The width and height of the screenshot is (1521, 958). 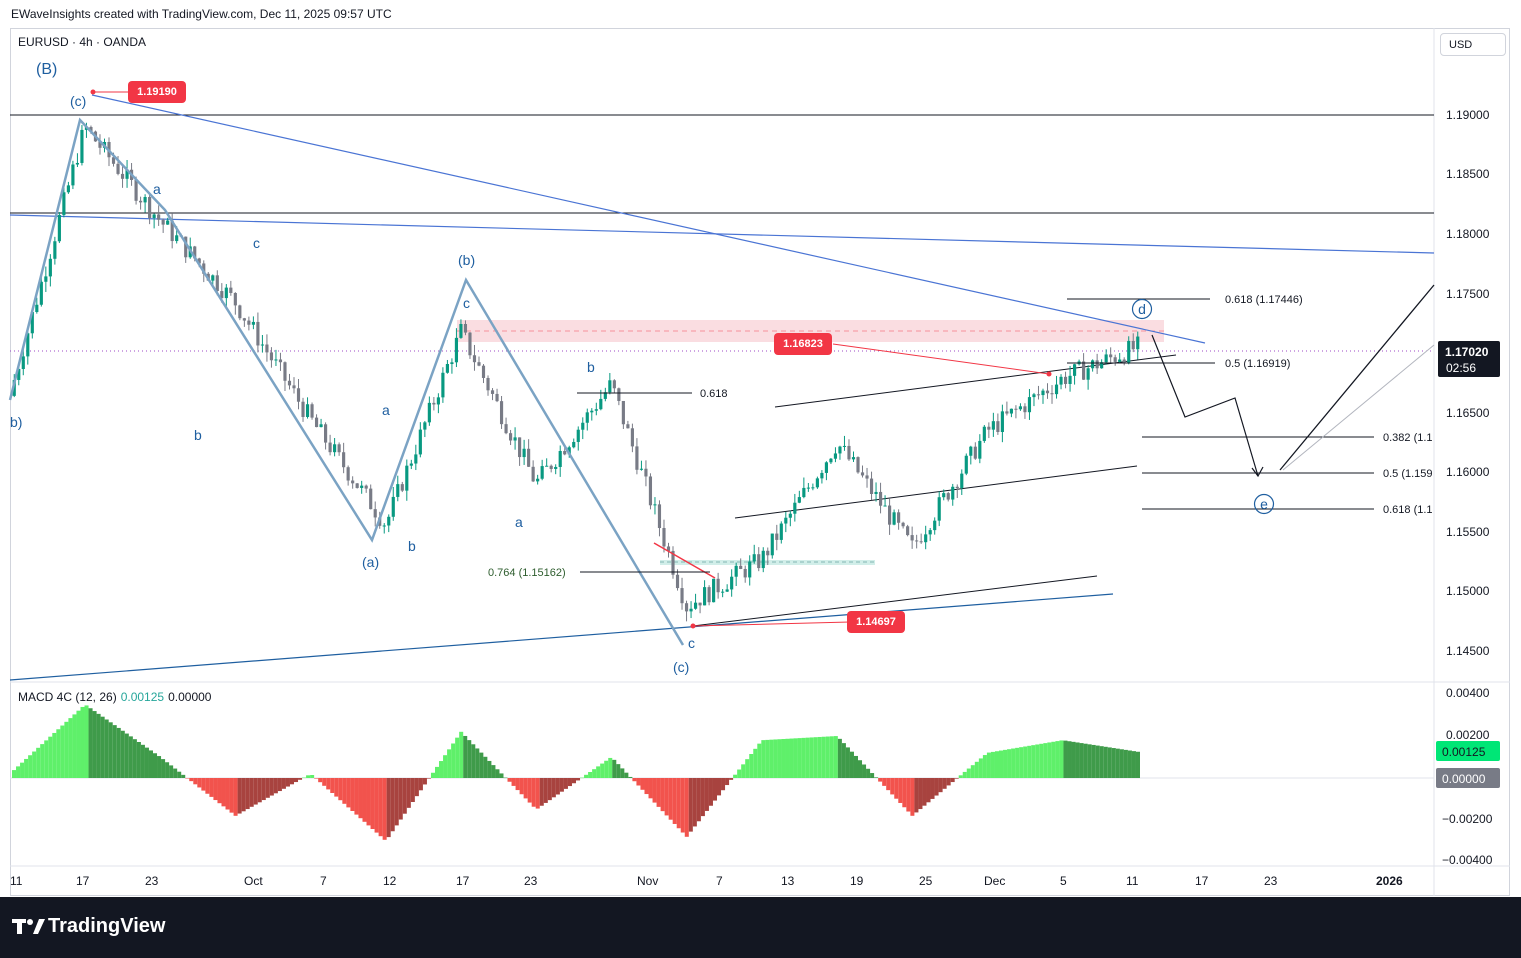 I want to click on symbol-title: EURUSD · 4h · OANDA, so click(x=82, y=42).